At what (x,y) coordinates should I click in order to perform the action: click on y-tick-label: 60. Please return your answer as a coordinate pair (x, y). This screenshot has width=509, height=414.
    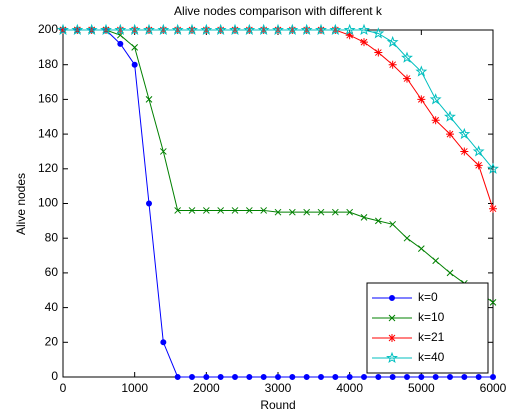
    Looking at the image, I should click on (52, 272).